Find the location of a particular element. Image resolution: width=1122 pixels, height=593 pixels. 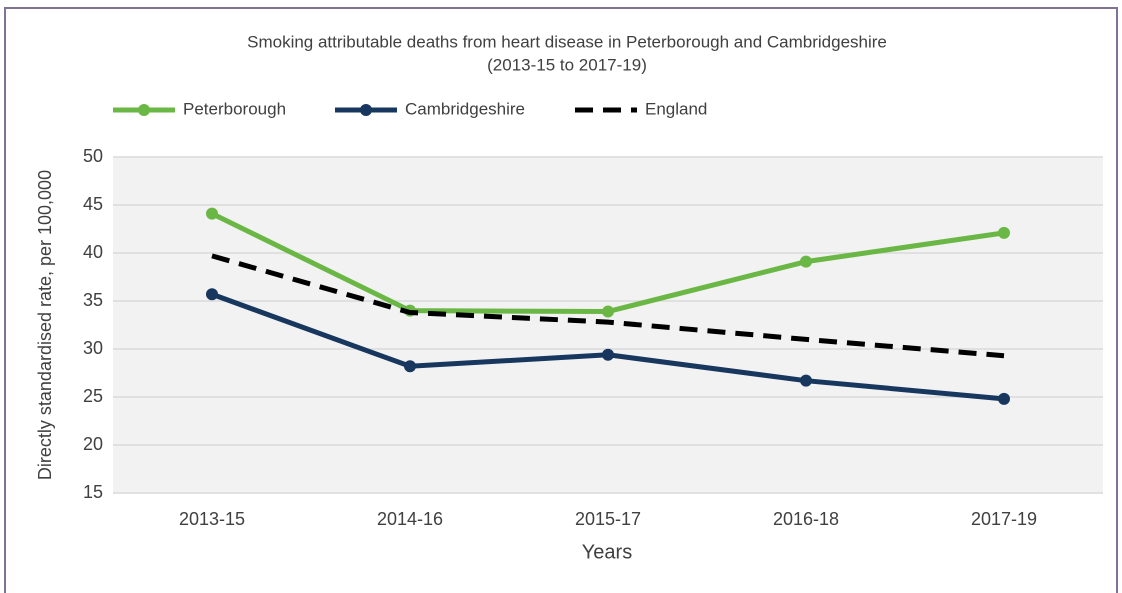

y-tick-label: 30 is located at coordinates (93, 348).